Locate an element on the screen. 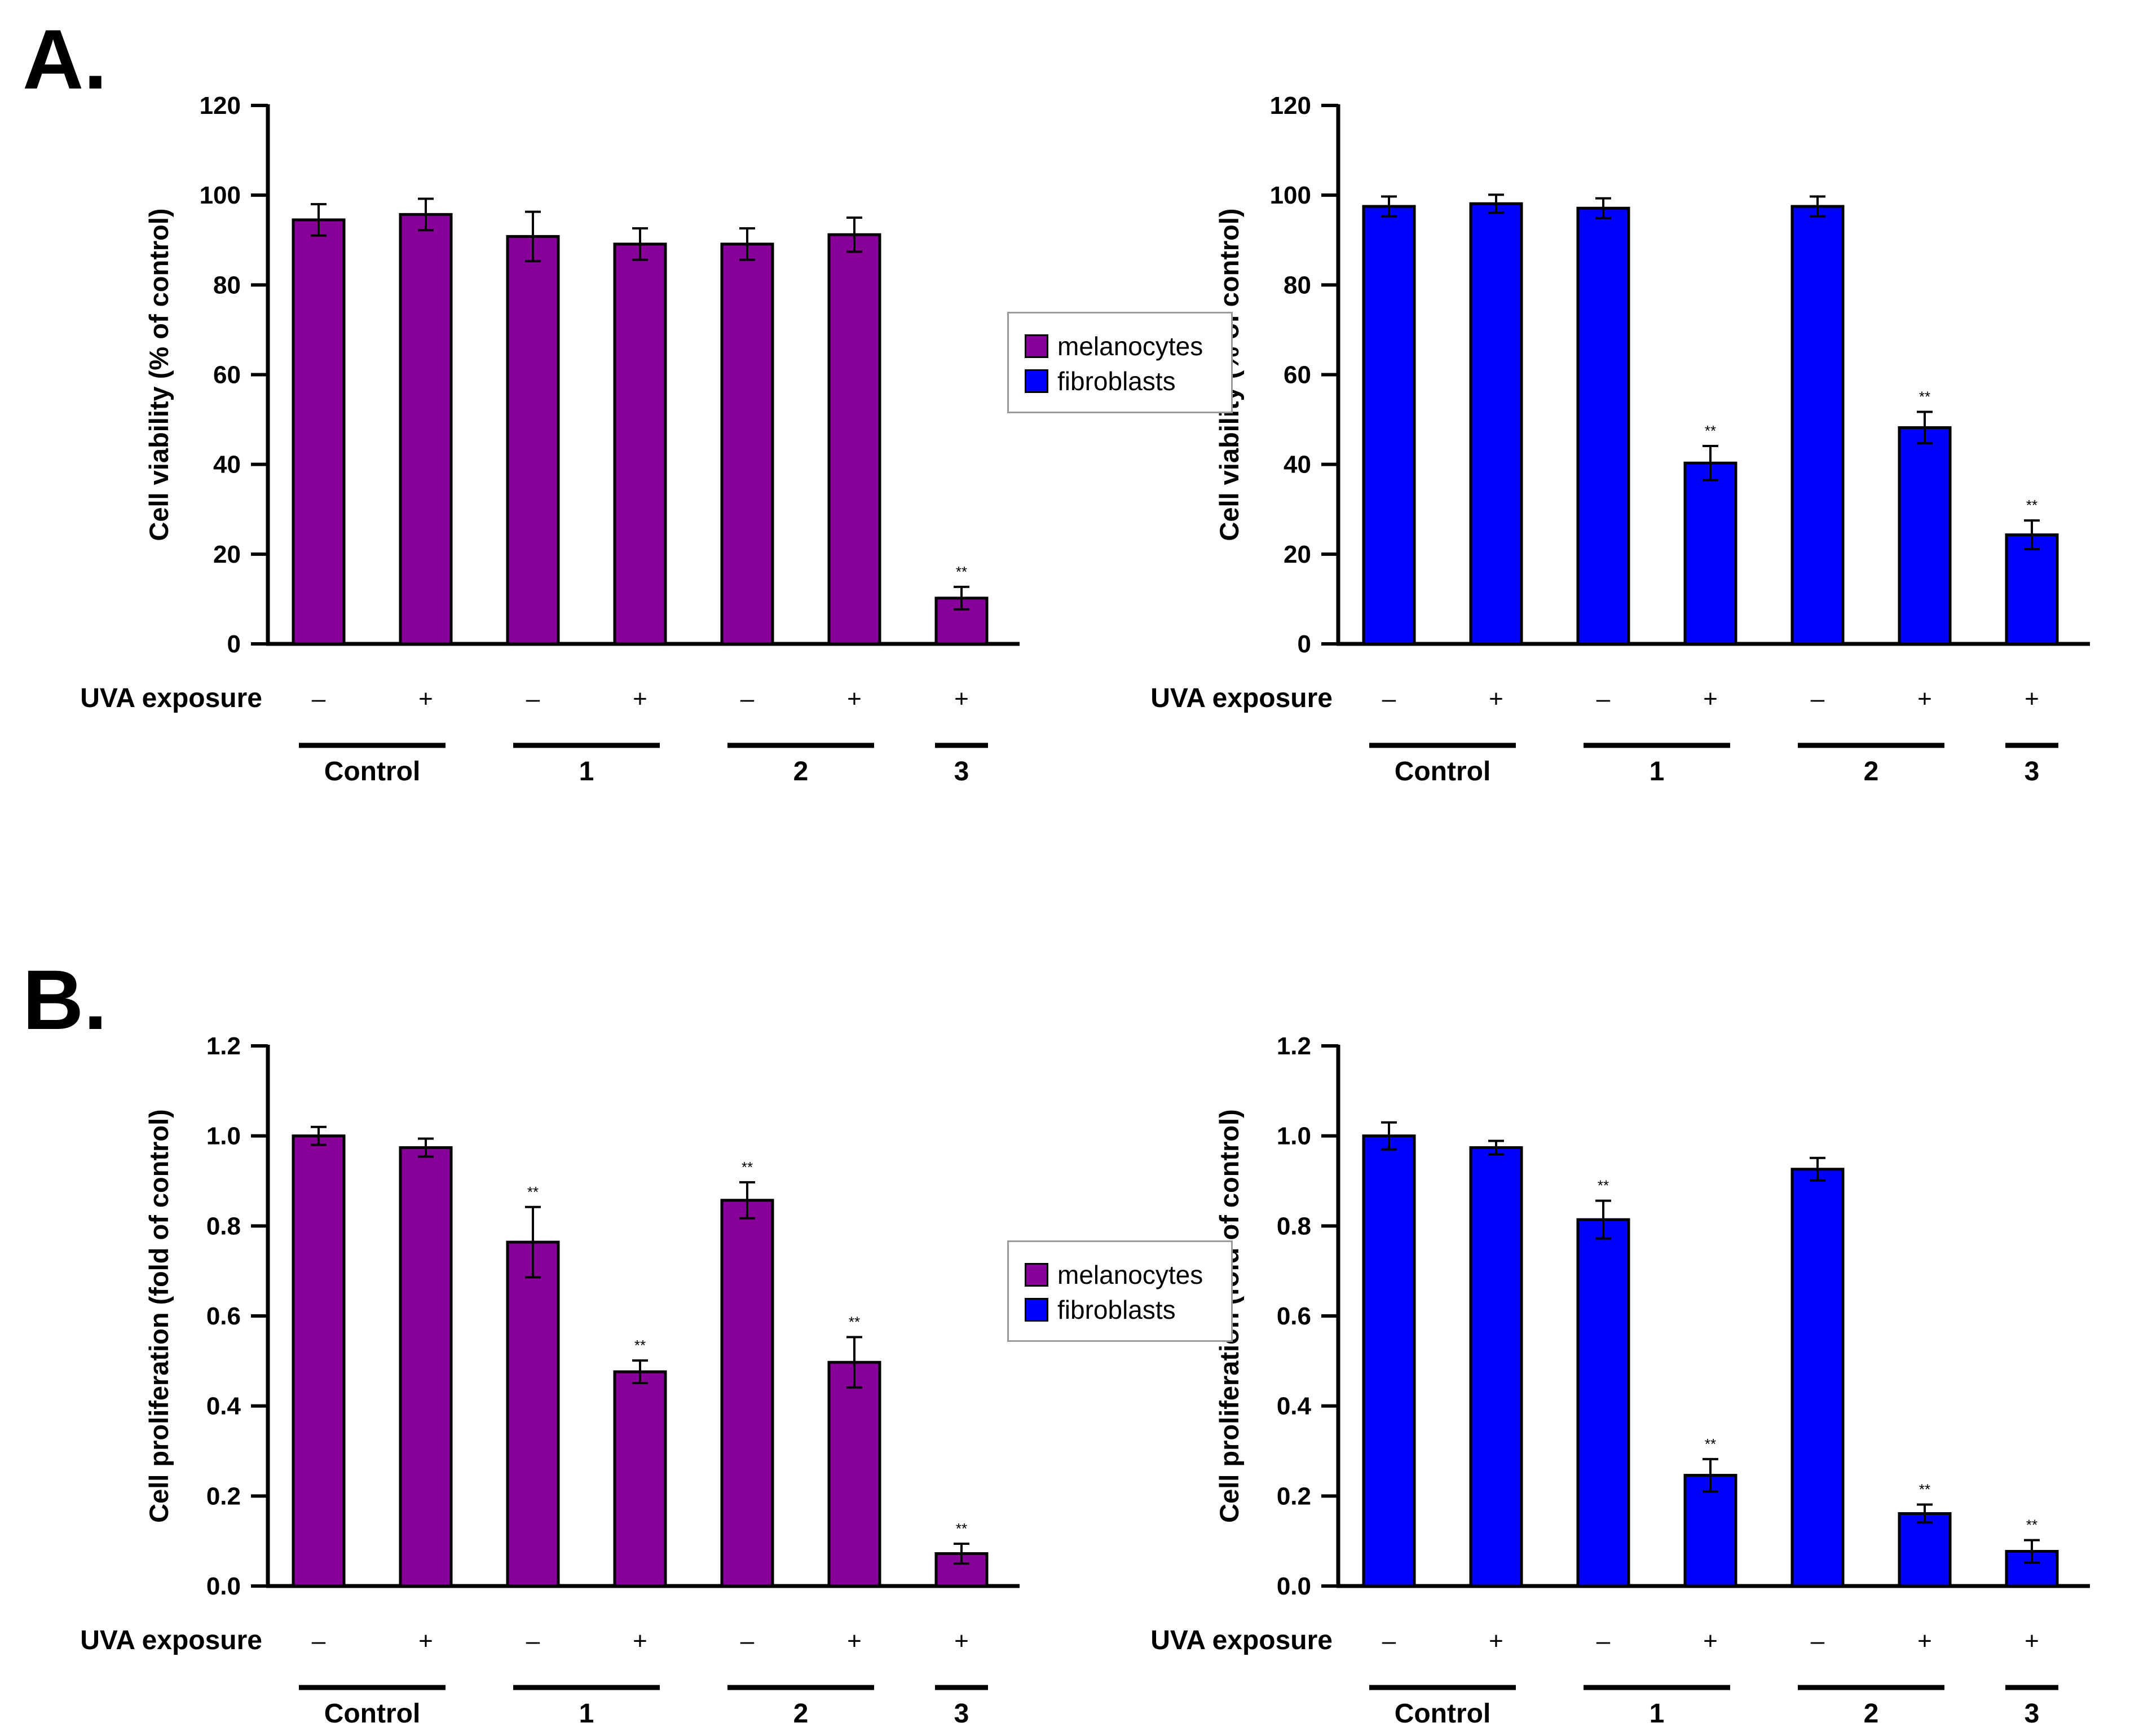 This screenshot has height=1736, width=2139. legend-b-label-fibroblasts: fibroblasts is located at coordinates (1116, 1309).